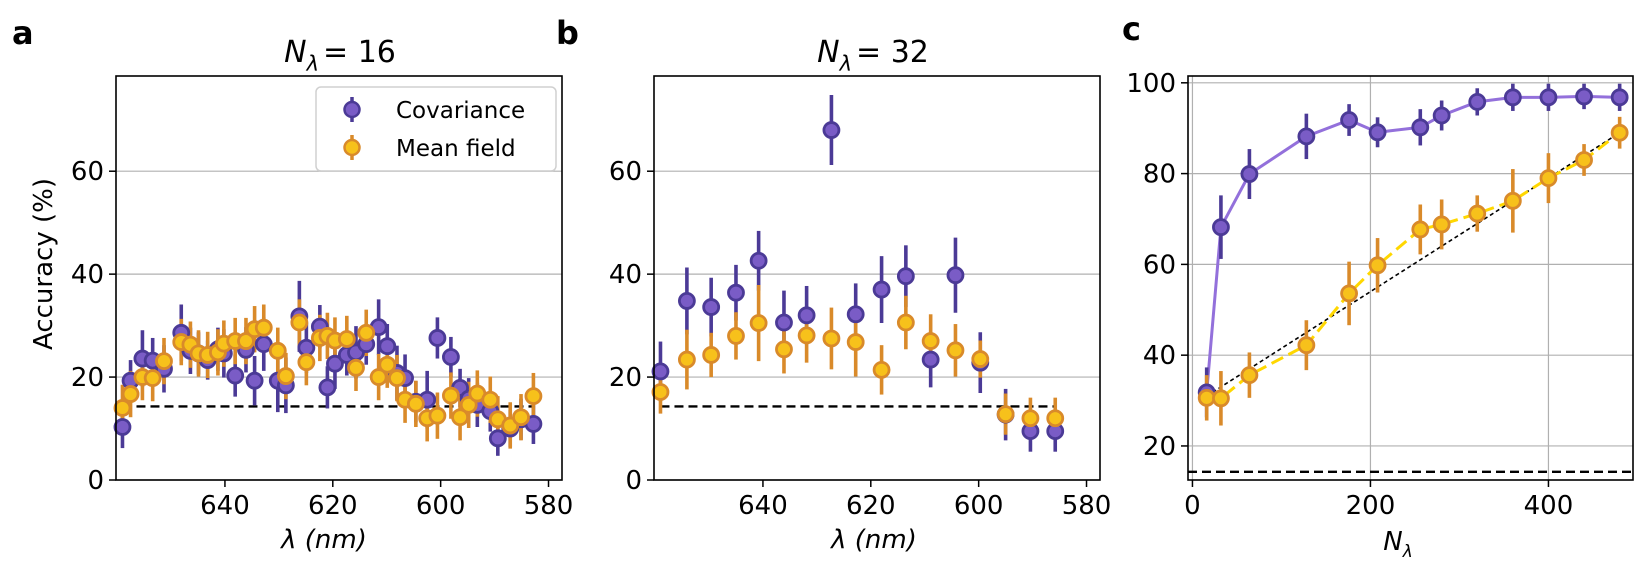 The width and height of the screenshot is (1644, 568). I want to click on panel-c-ytick-label: 20, so click(1159, 447).